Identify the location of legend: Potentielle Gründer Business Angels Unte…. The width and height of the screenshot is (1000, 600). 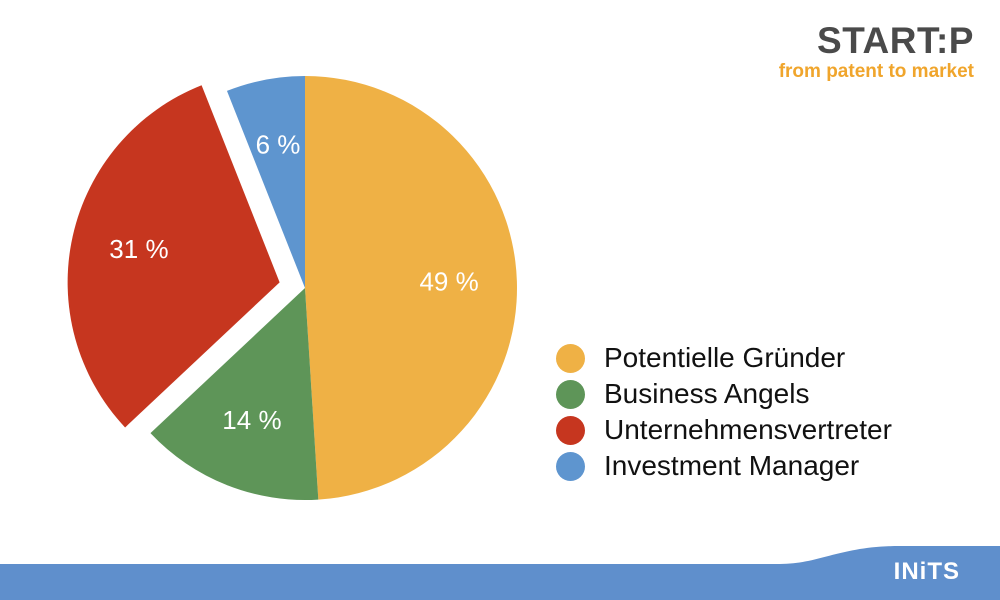
(724, 412).